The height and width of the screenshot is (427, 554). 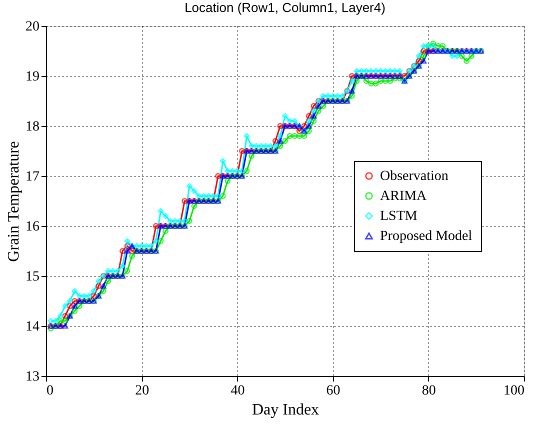 What do you see at coordinates (33, 327) in the screenshot?
I see `y-tick-label: 14` at bounding box center [33, 327].